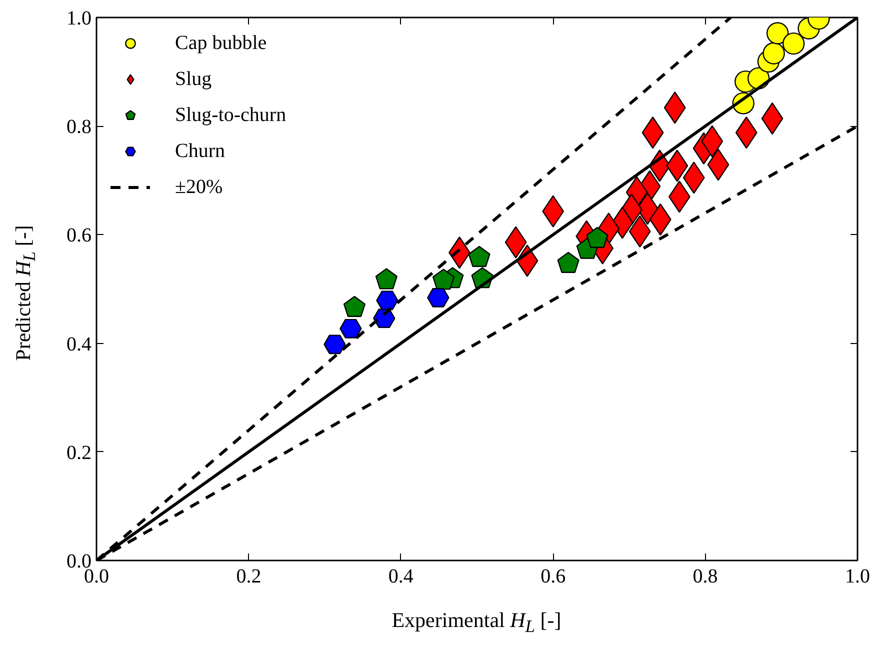  Describe the element at coordinates (193, 79) in the screenshot. I see `legend-label: Slug` at that location.